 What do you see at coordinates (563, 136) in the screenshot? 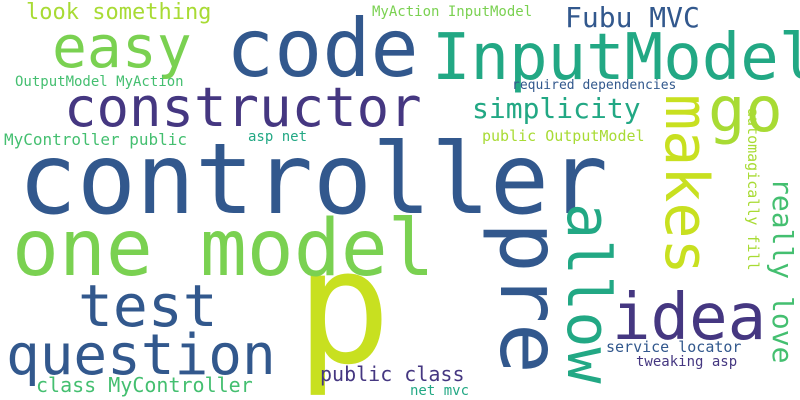
I see `word-public-outputmodel: public OutputModel` at bounding box center [563, 136].